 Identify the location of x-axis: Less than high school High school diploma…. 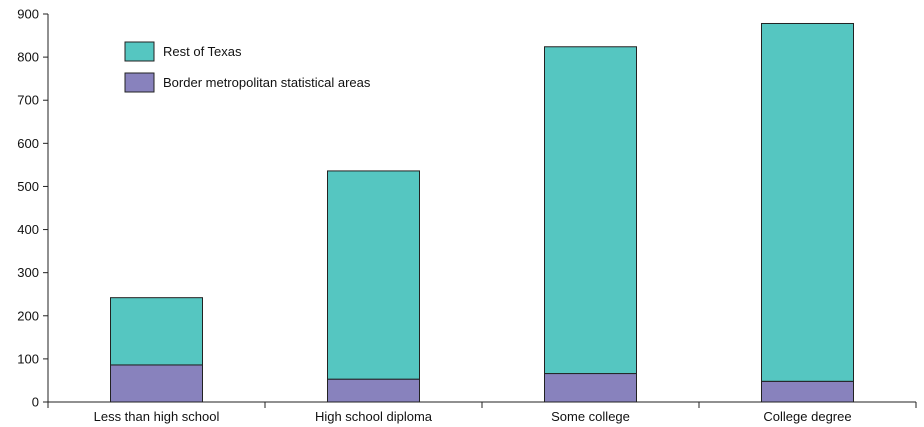
(482, 412).